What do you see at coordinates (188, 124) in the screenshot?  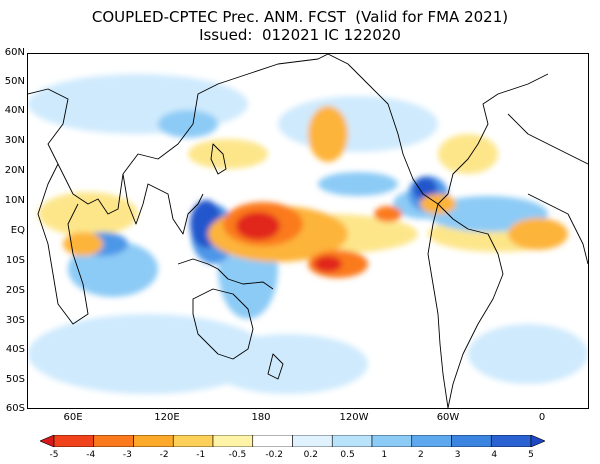 I see `anomaly-wet-east-asia` at bounding box center [188, 124].